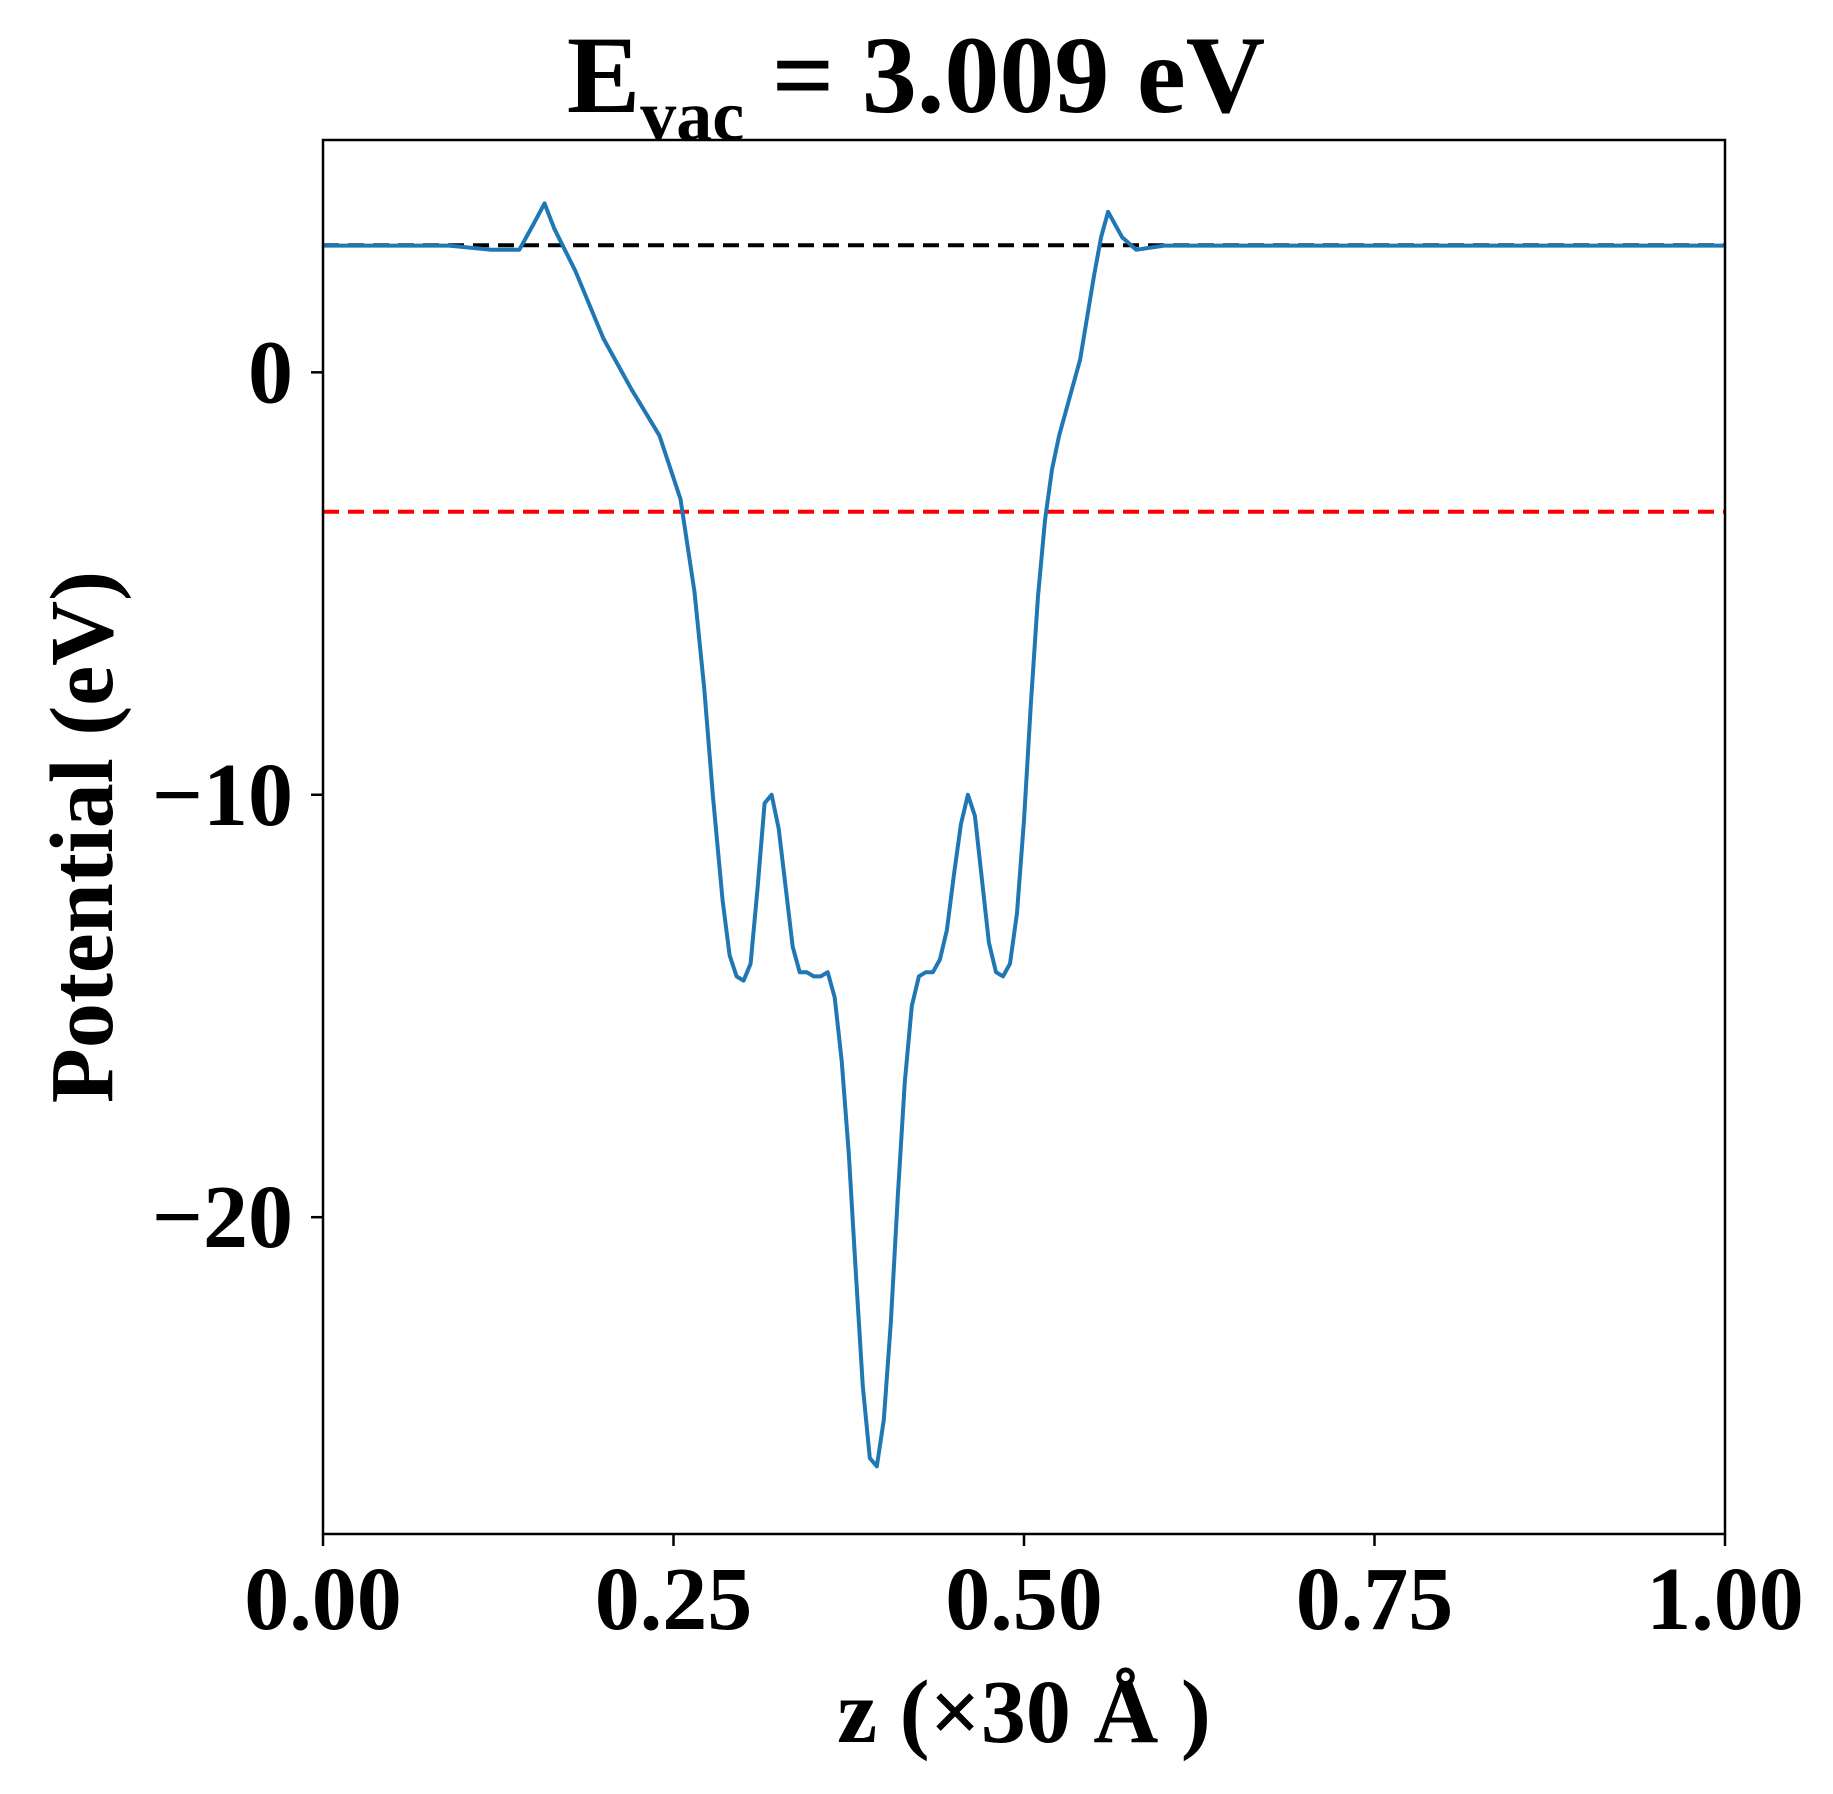  Describe the element at coordinates (1024, 1599) in the screenshot. I see `x-tick-label-2: 0.50` at that location.